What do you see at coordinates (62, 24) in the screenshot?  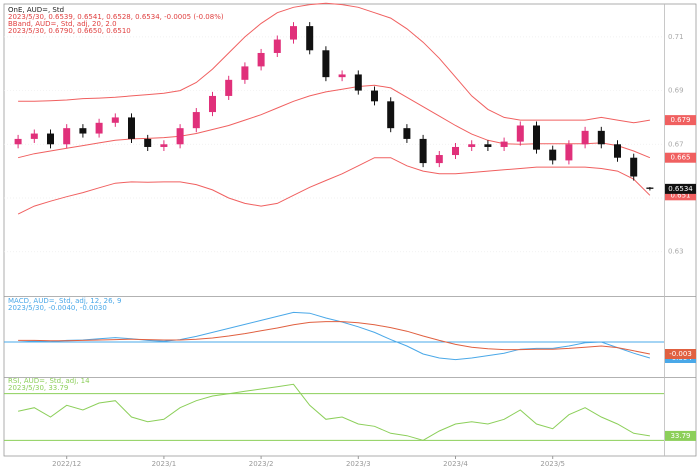 I see `panel-annotation: BBand, AUD=, Std, adj, 20, 2.0` at bounding box center [62, 24].